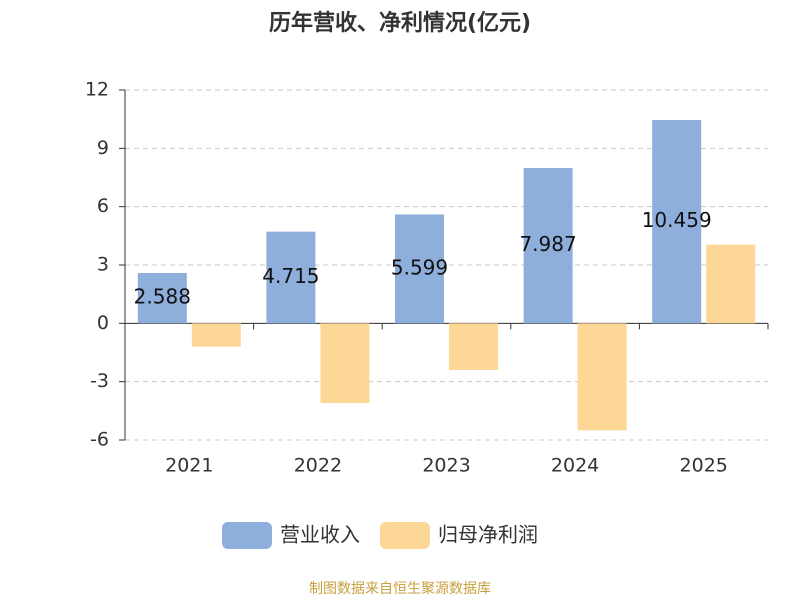 The width and height of the screenshot is (800, 600). What do you see at coordinates (704, 466) in the screenshot?
I see `x-tick-label: 2025` at bounding box center [704, 466].